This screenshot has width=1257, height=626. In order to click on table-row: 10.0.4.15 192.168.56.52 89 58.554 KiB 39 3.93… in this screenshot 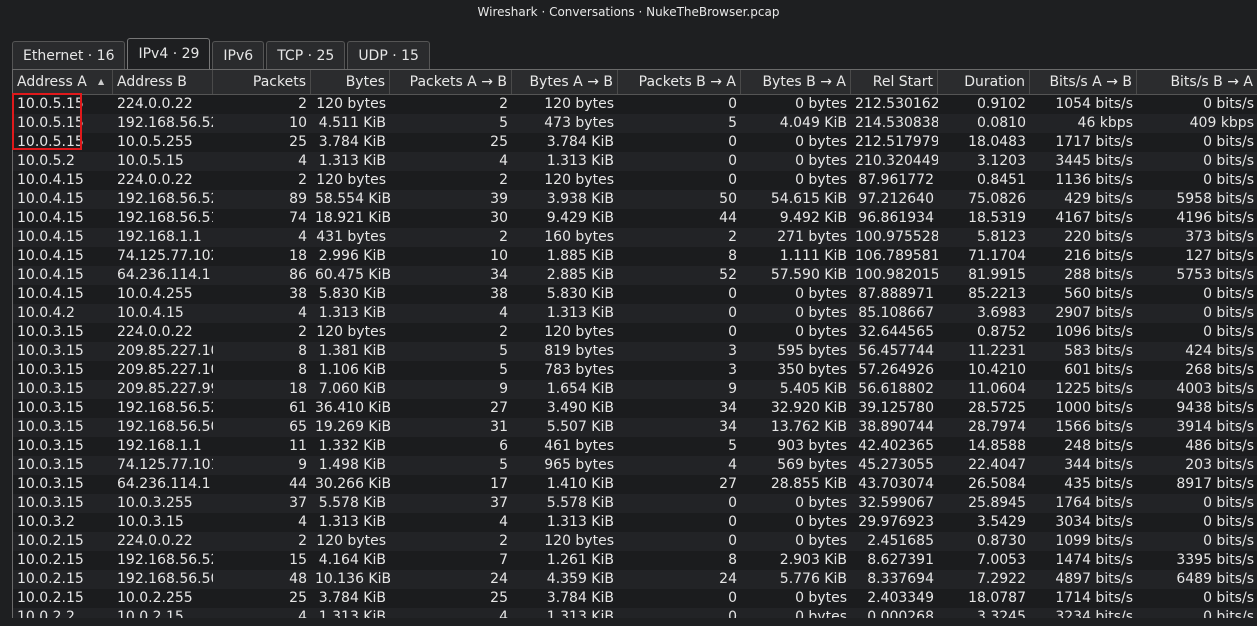, I will do `click(635, 199)`.